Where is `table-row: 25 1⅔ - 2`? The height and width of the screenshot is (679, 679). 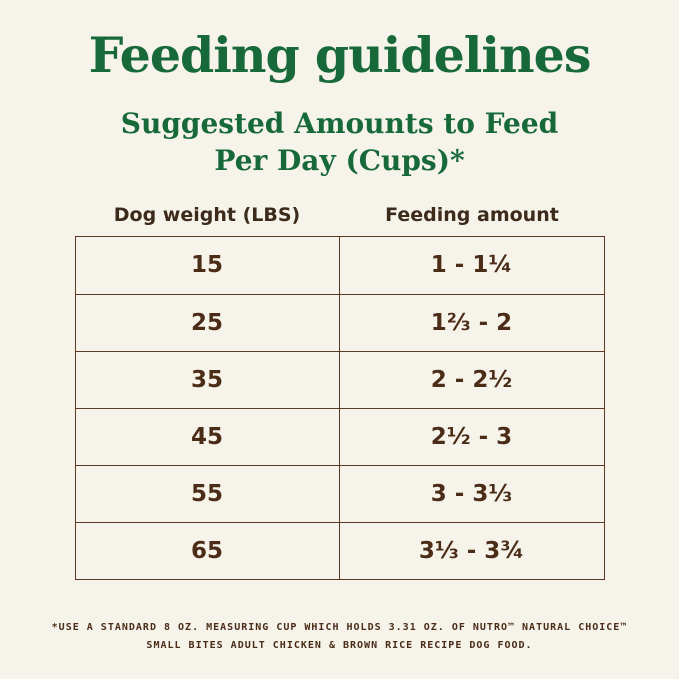 table-row: 25 1⅔ - 2 is located at coordinates (339, 322).